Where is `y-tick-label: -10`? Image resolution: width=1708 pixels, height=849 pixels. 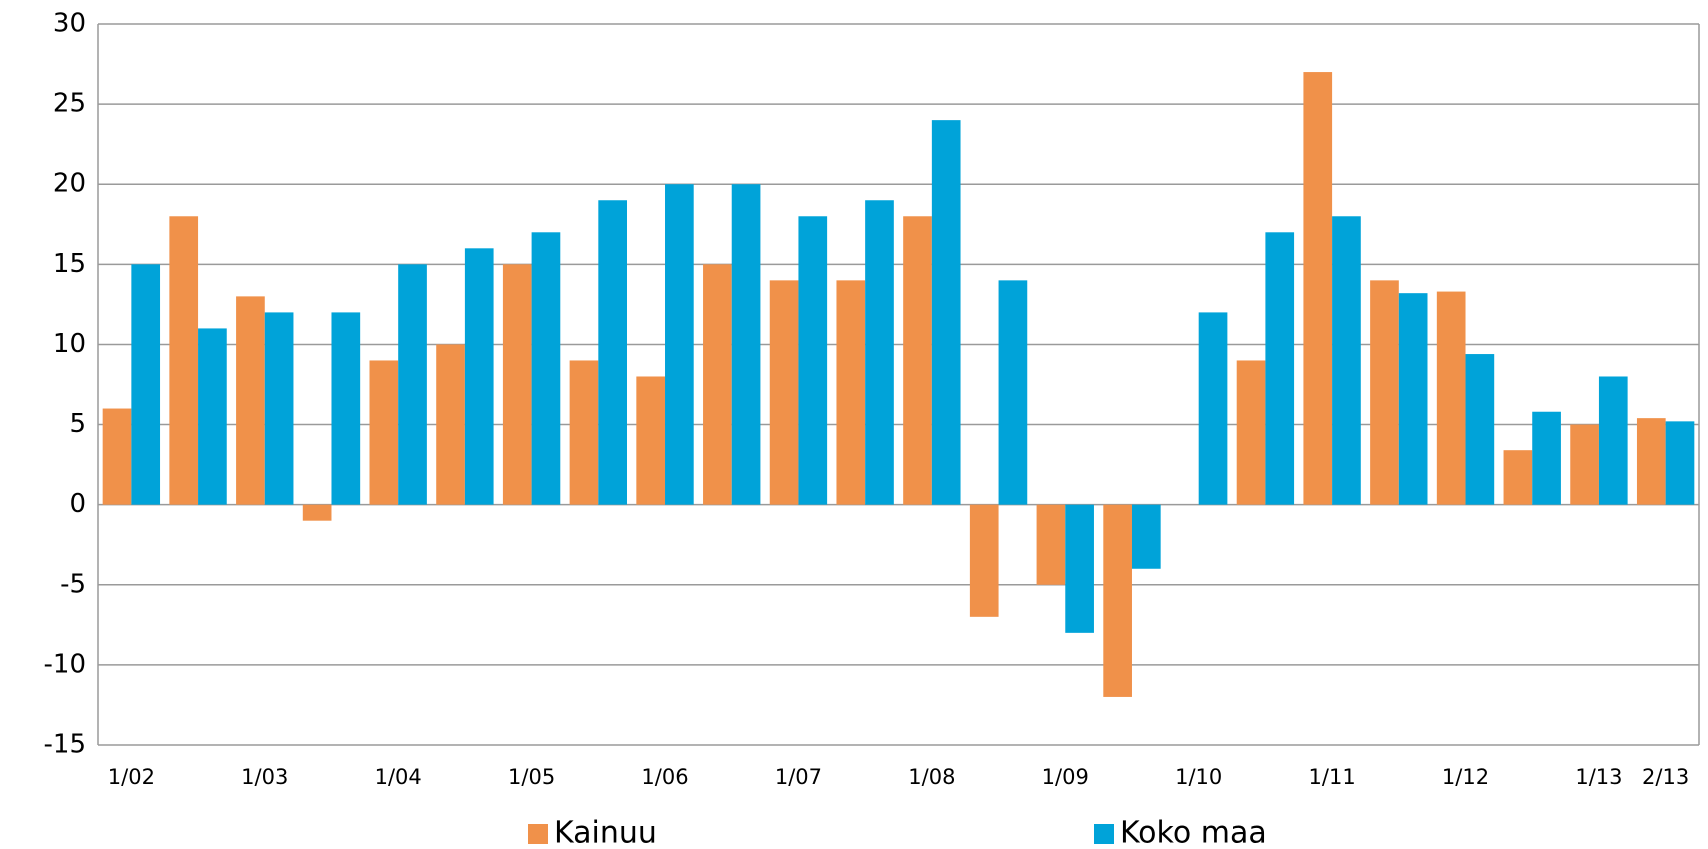 y-tick-label: -10 is located at coordinates (65, 664).